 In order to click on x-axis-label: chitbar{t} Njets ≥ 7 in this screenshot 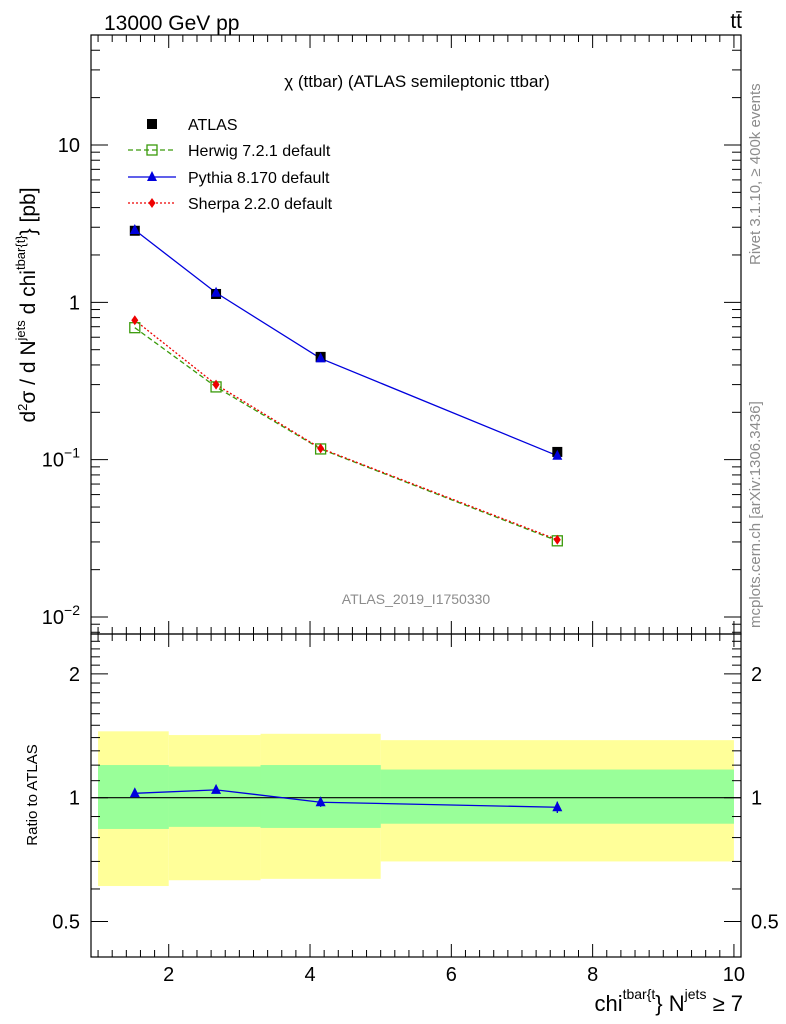, I will do `click(668, 1001)`.